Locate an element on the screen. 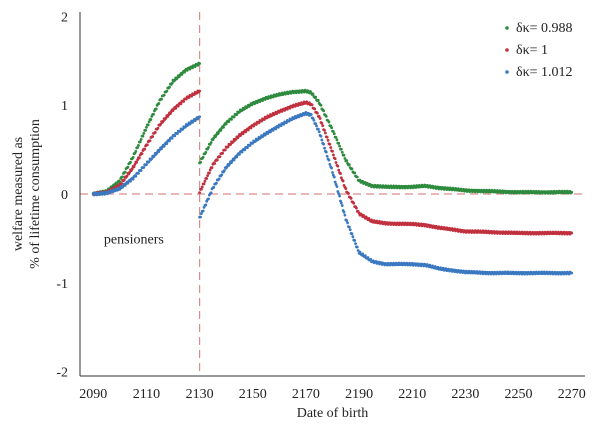 This screenshot has width=605, height=425. y-tick-label: -1 is located at coordinates (62, 284).